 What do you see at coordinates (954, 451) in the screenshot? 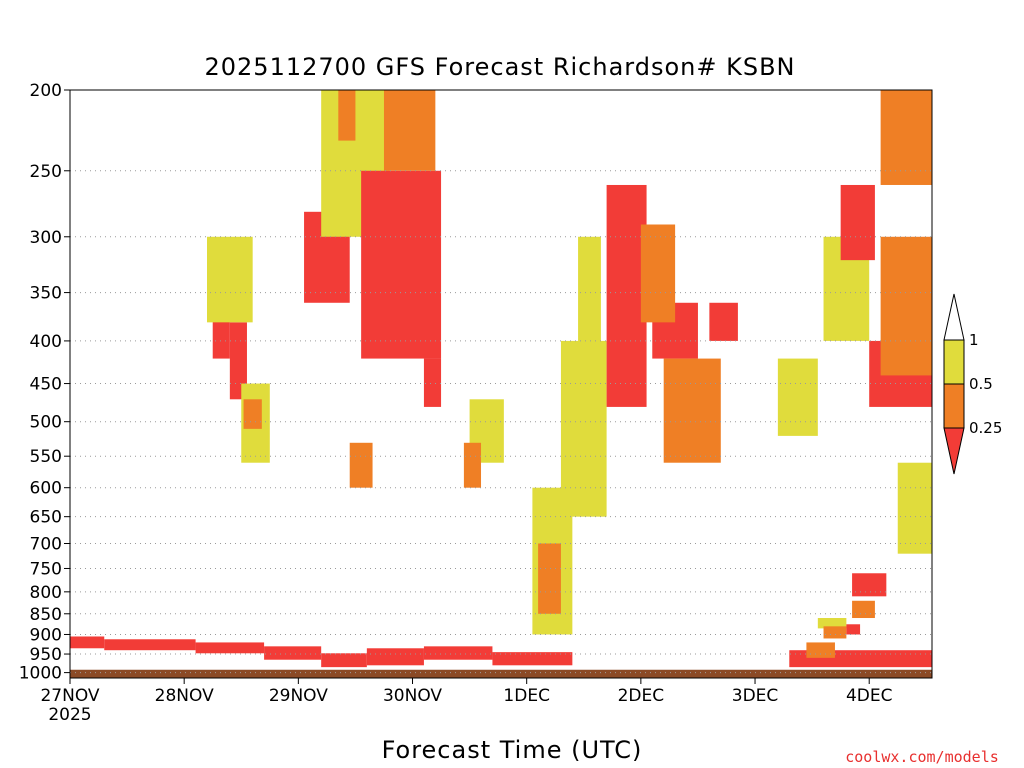
I see `colorbar-under-triangle` at bounding box center [954, 451].